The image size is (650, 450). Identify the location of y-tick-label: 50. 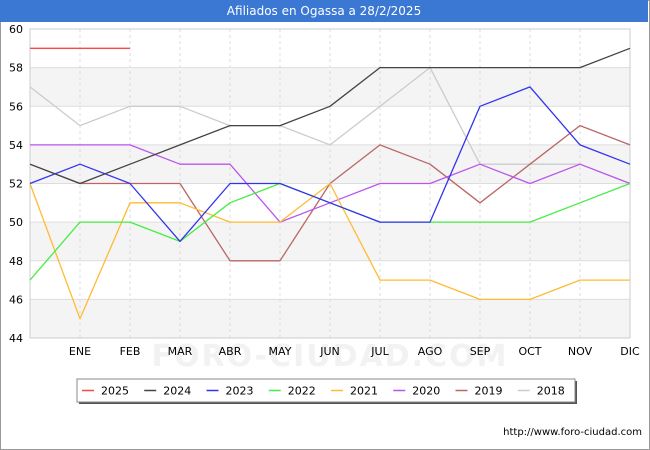
(16, 222).